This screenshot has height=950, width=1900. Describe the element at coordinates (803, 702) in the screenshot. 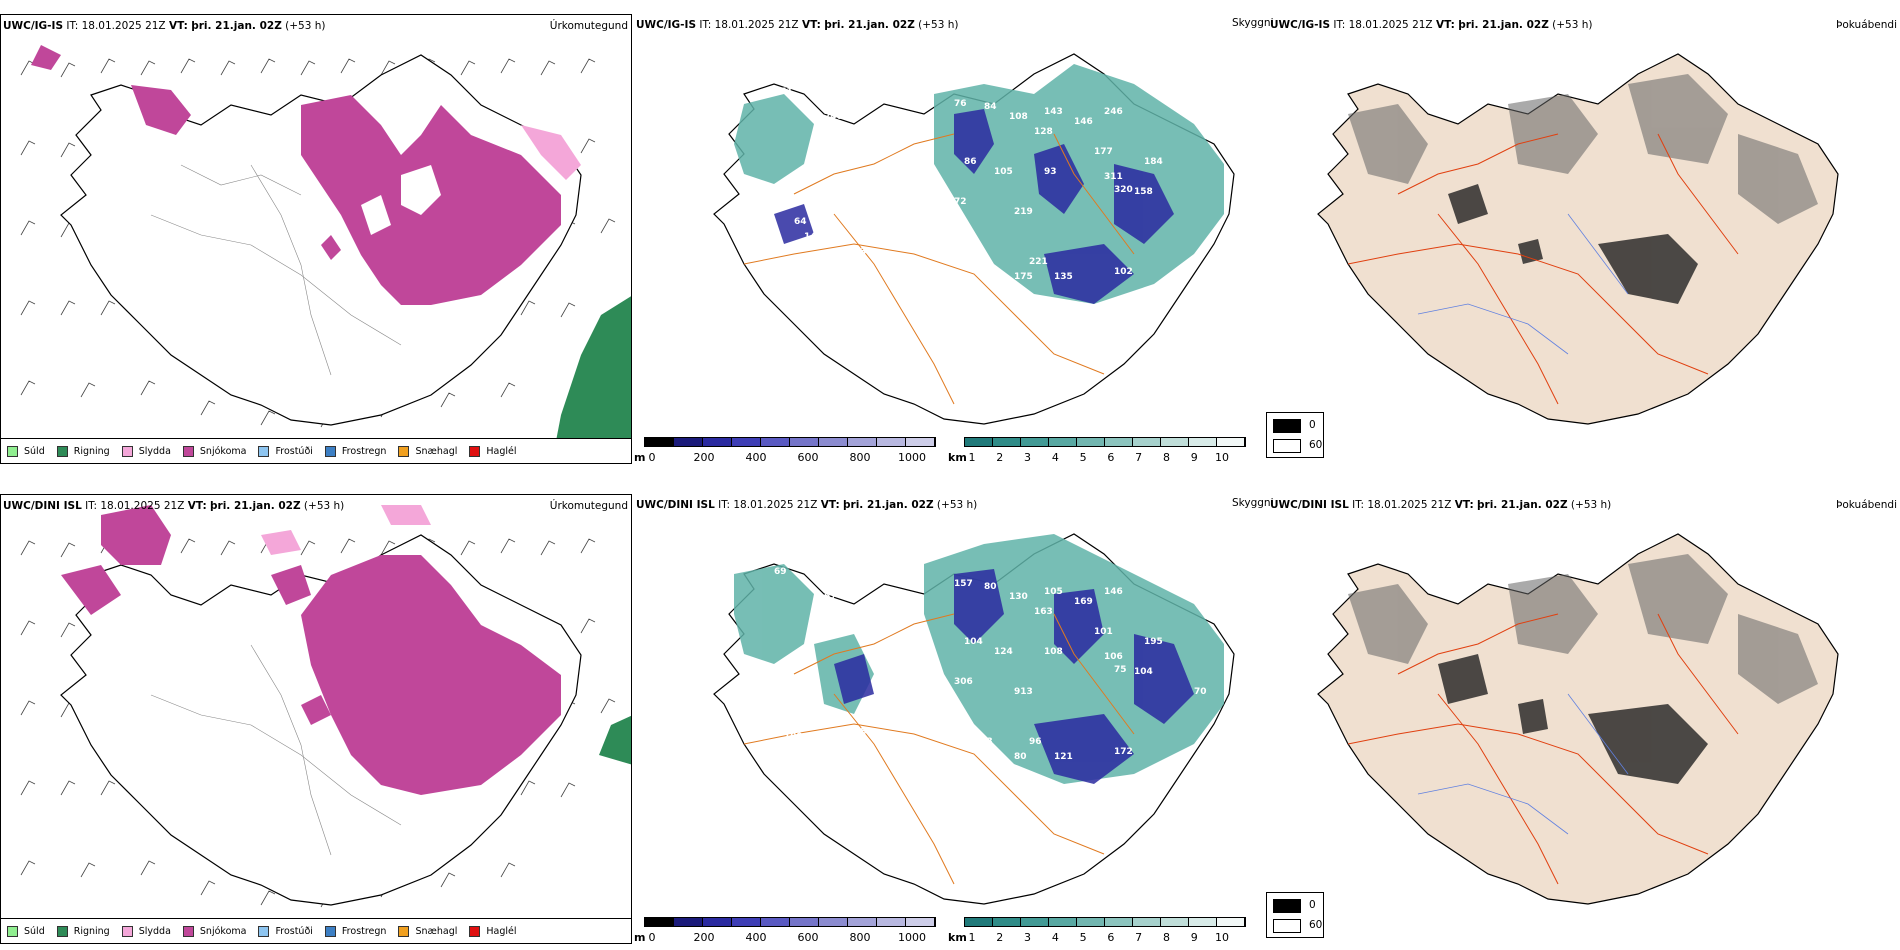

I see `cloud-base-value: 185` at that location.